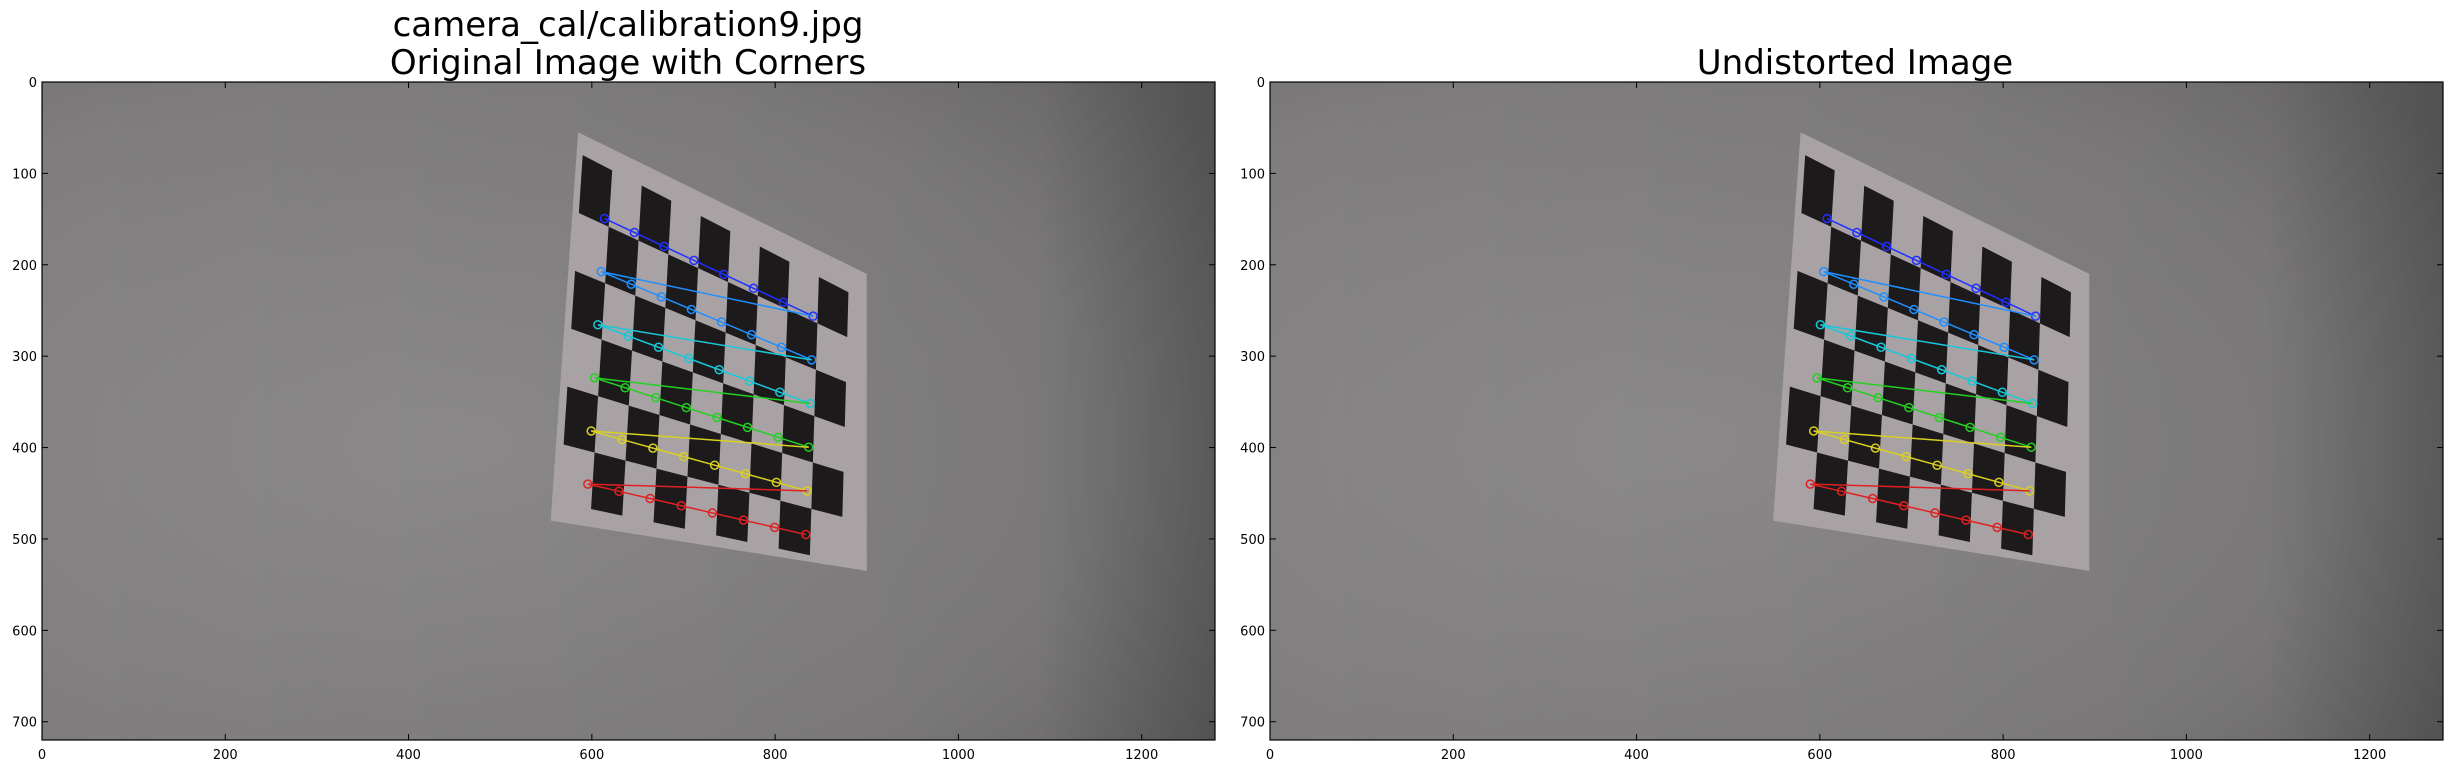 This screenshot has width=2451, height=771. What do you see at coordinates (24, 723) in the screenshot?
I see `y-tick-label: 700` at bounding box center [24, 723].